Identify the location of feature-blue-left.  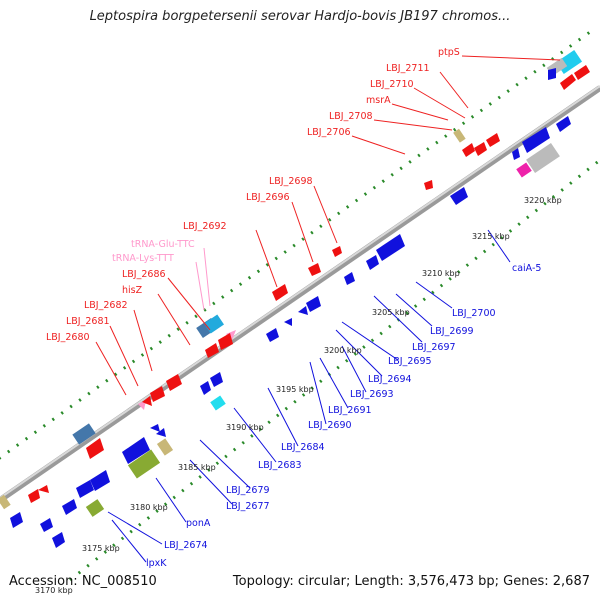
(84, 434).